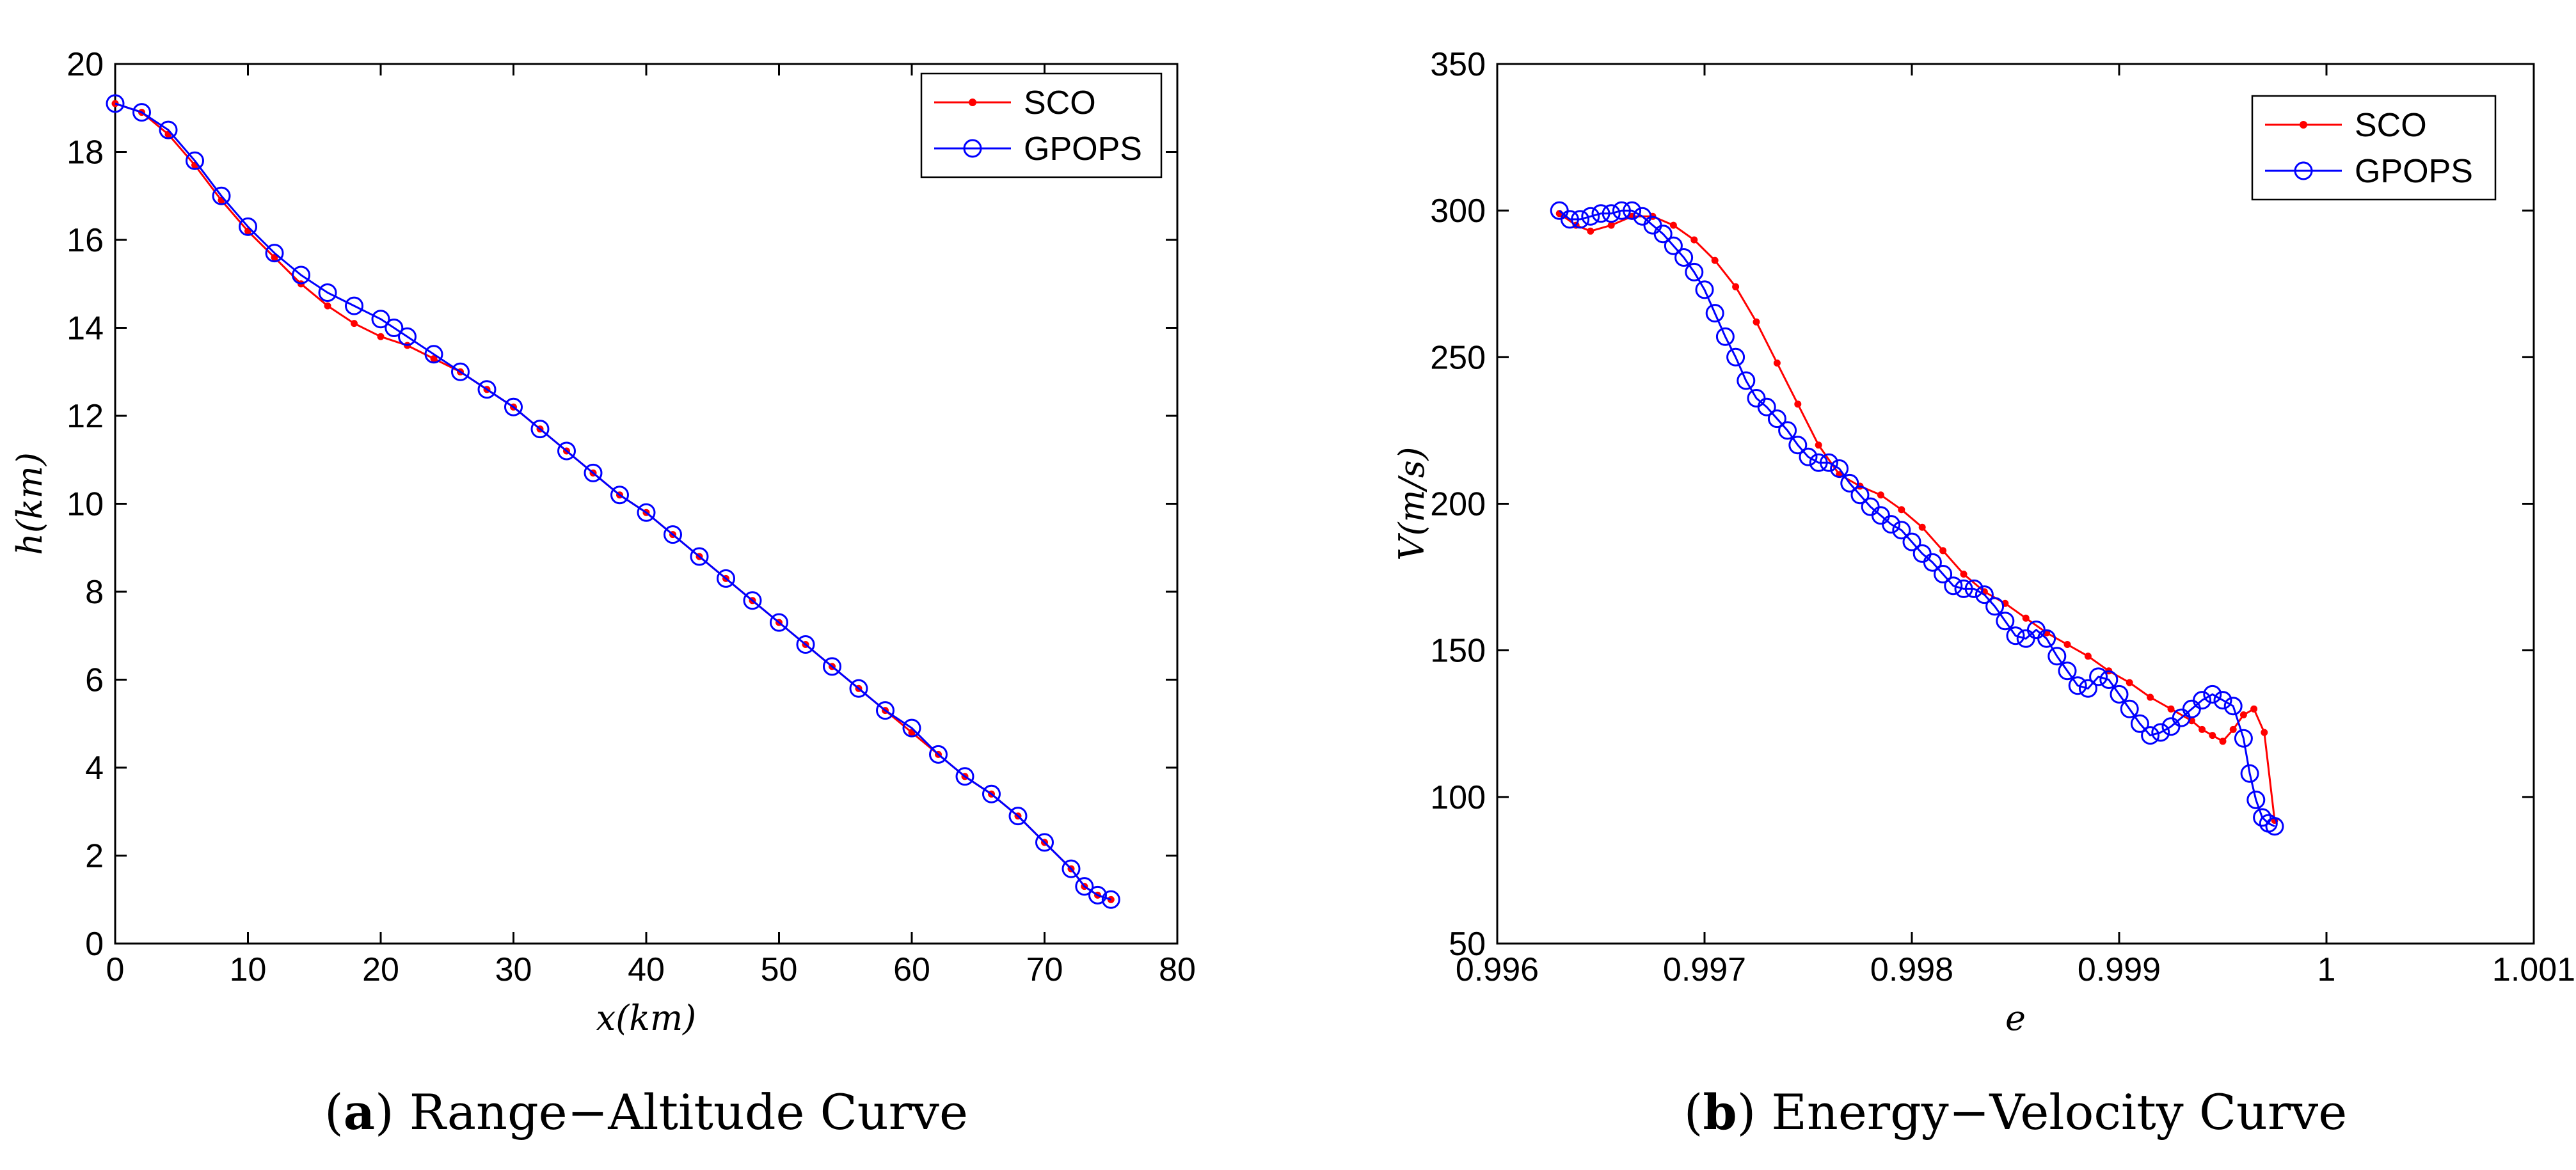  Describe the element at coordinates (1458, 504) in the screenshot. I see `y-tick-label: 200` at that location.